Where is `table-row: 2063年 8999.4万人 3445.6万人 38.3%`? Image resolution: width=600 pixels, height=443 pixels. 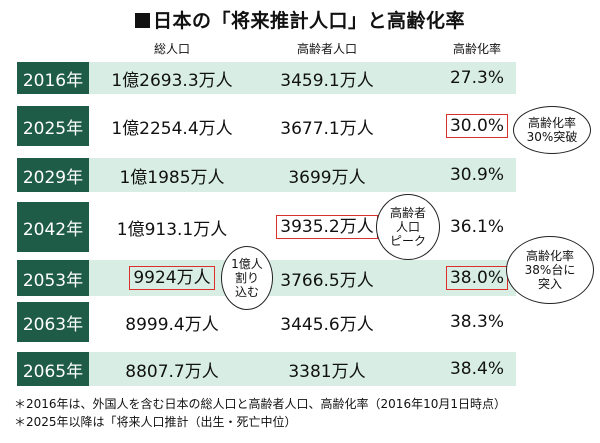
table-row: 2063年 8999.4万人 3445.6万人 38.3% is located at coordinates (266, 322).